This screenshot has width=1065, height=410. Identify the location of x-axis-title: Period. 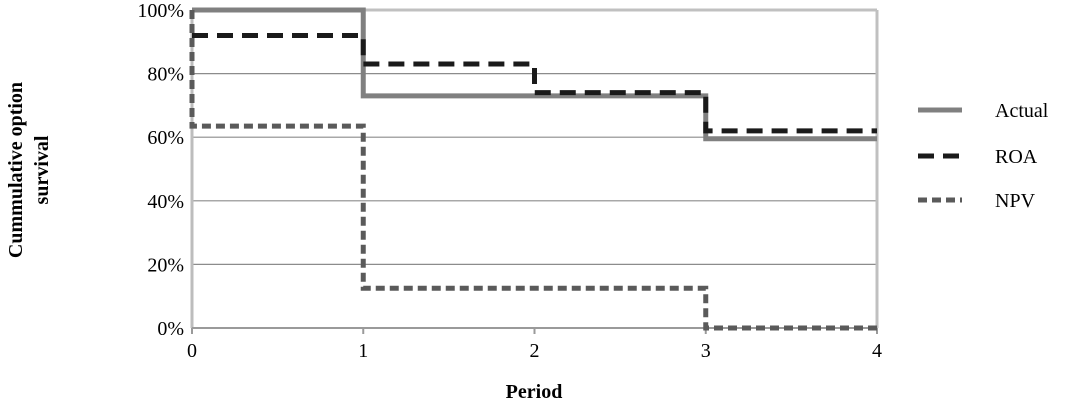
(534, 392).